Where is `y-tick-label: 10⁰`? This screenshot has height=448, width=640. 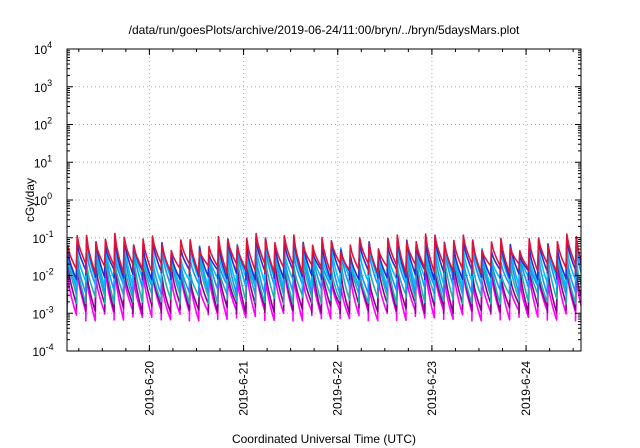
y-tick-label: 10⁰ is located at coordinates (43, 199).